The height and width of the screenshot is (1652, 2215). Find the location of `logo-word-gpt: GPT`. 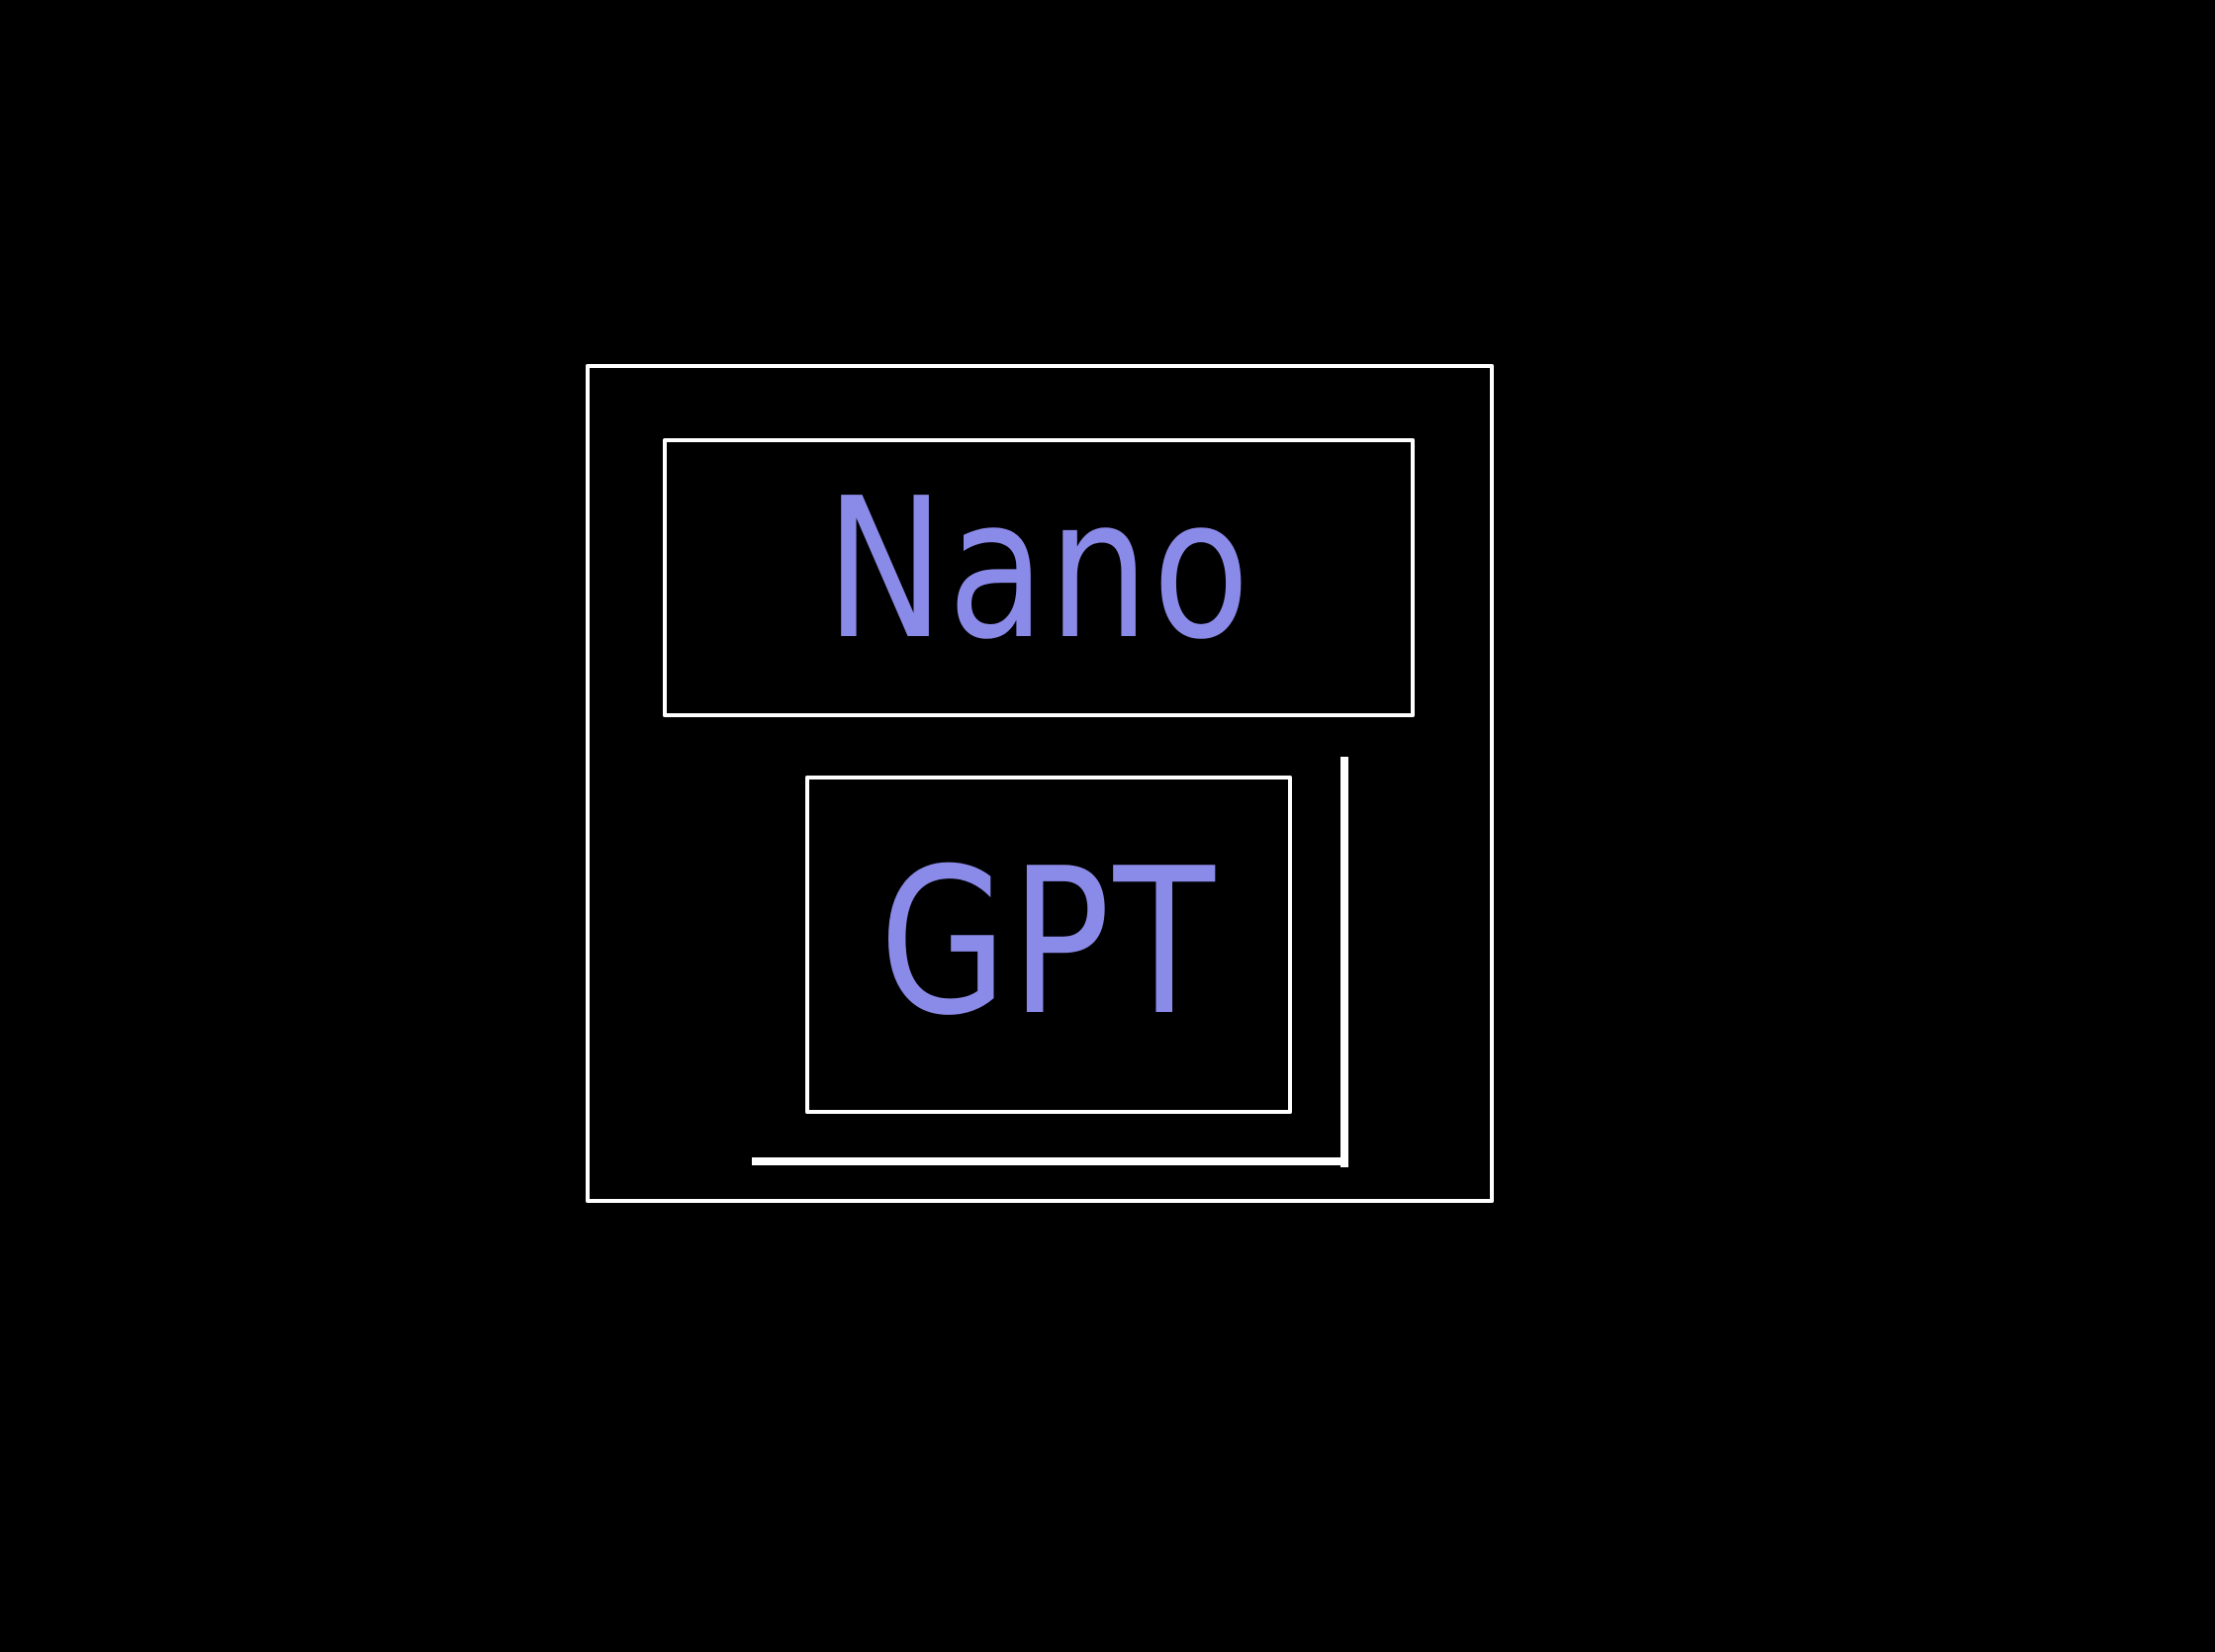

logo-word-gpt: GPT is located at coordinates (1048, 943).